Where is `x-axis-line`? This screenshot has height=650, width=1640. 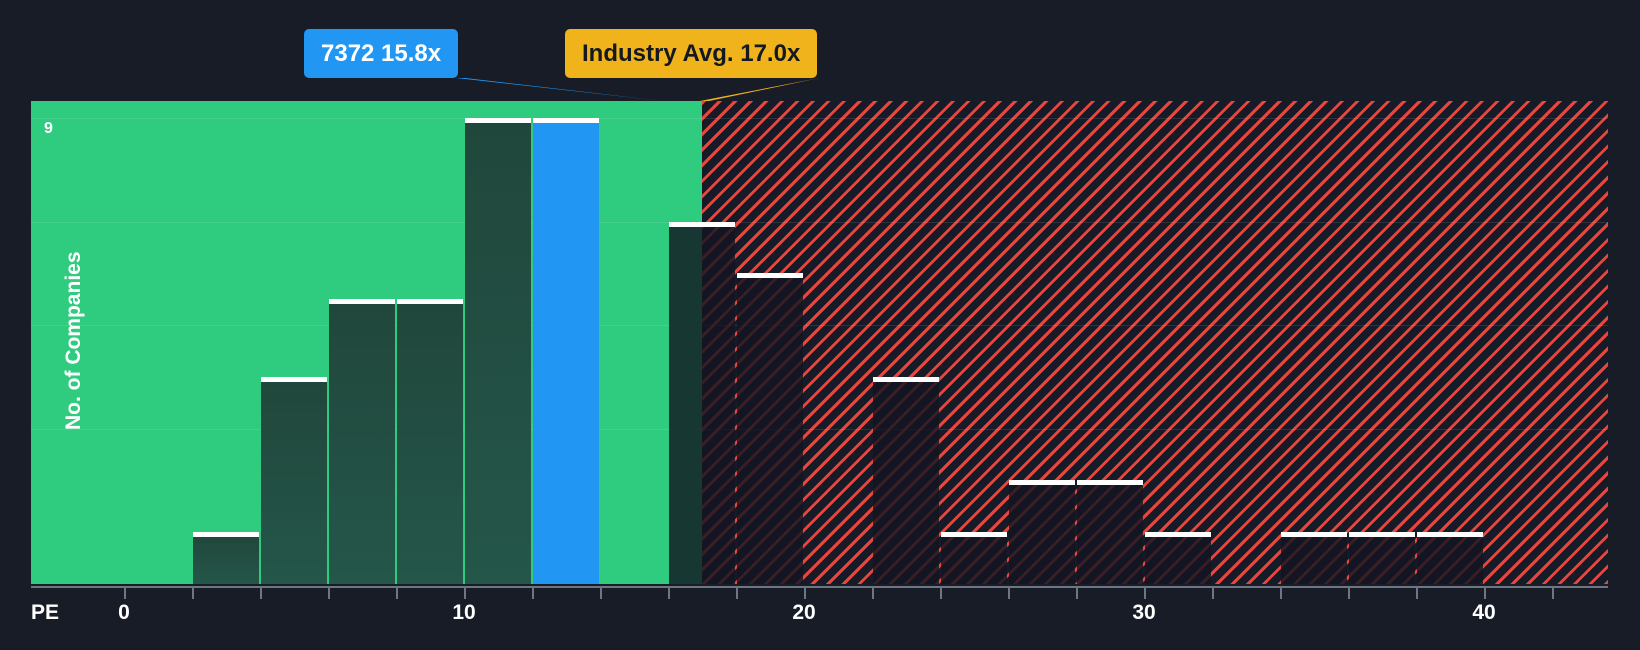
x-axis-line is located at coordinates (819, 587).